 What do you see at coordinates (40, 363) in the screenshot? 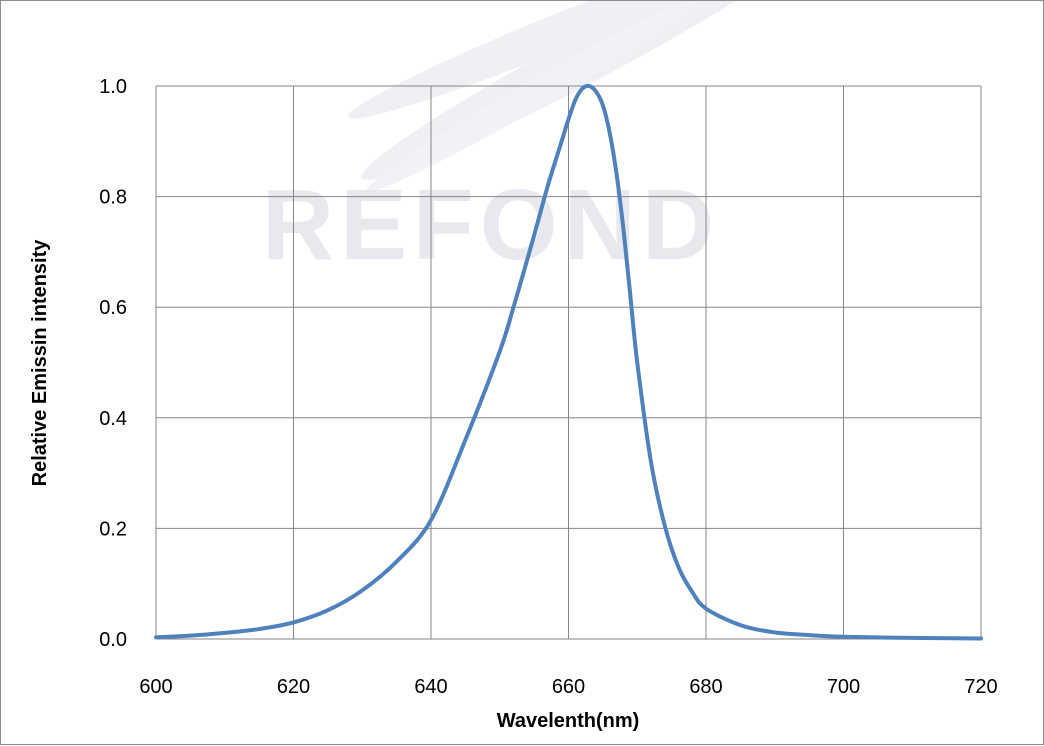
I see `y-axis-title: Relative Emissin intensity` at bounding box center [40, 363].